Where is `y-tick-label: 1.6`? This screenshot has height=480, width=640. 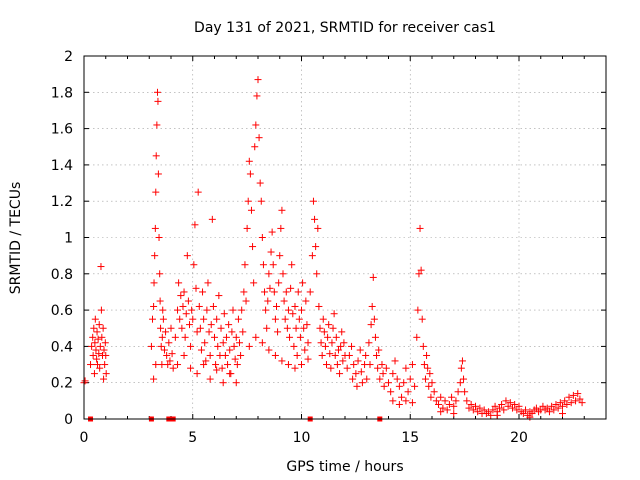 y-tick-label: 1.6 is located at coordinates (62, 130).